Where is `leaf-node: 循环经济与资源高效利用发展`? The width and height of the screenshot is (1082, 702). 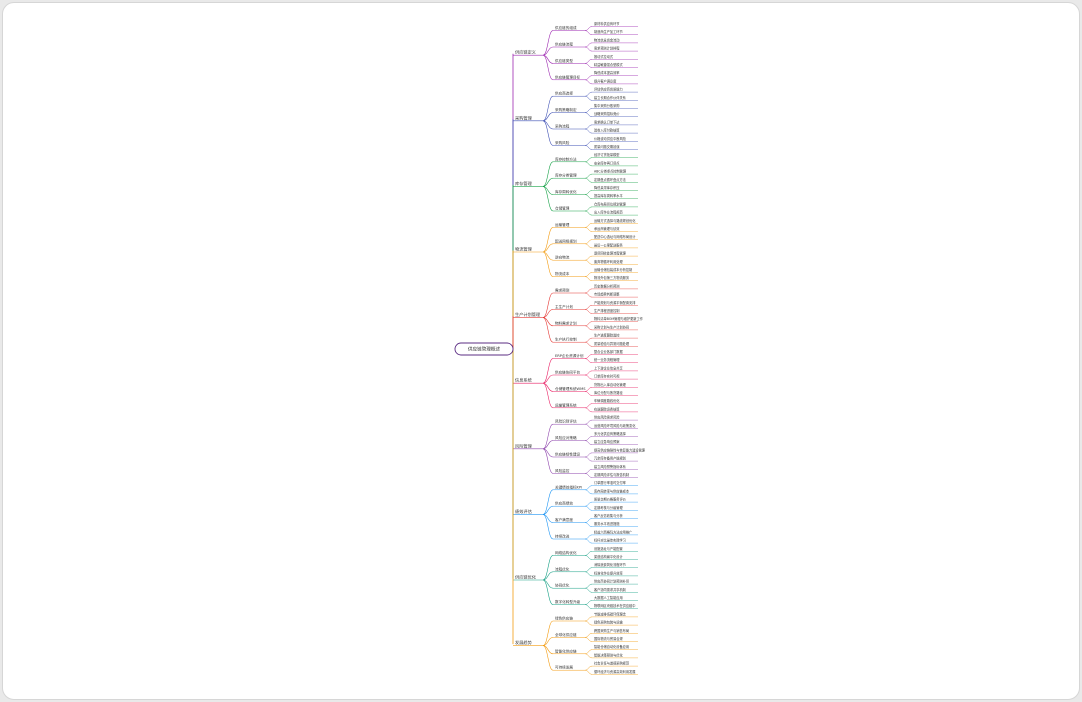
leaf-node: 循环经济与资源高效利用发展 is located at coordinates (615, 671).